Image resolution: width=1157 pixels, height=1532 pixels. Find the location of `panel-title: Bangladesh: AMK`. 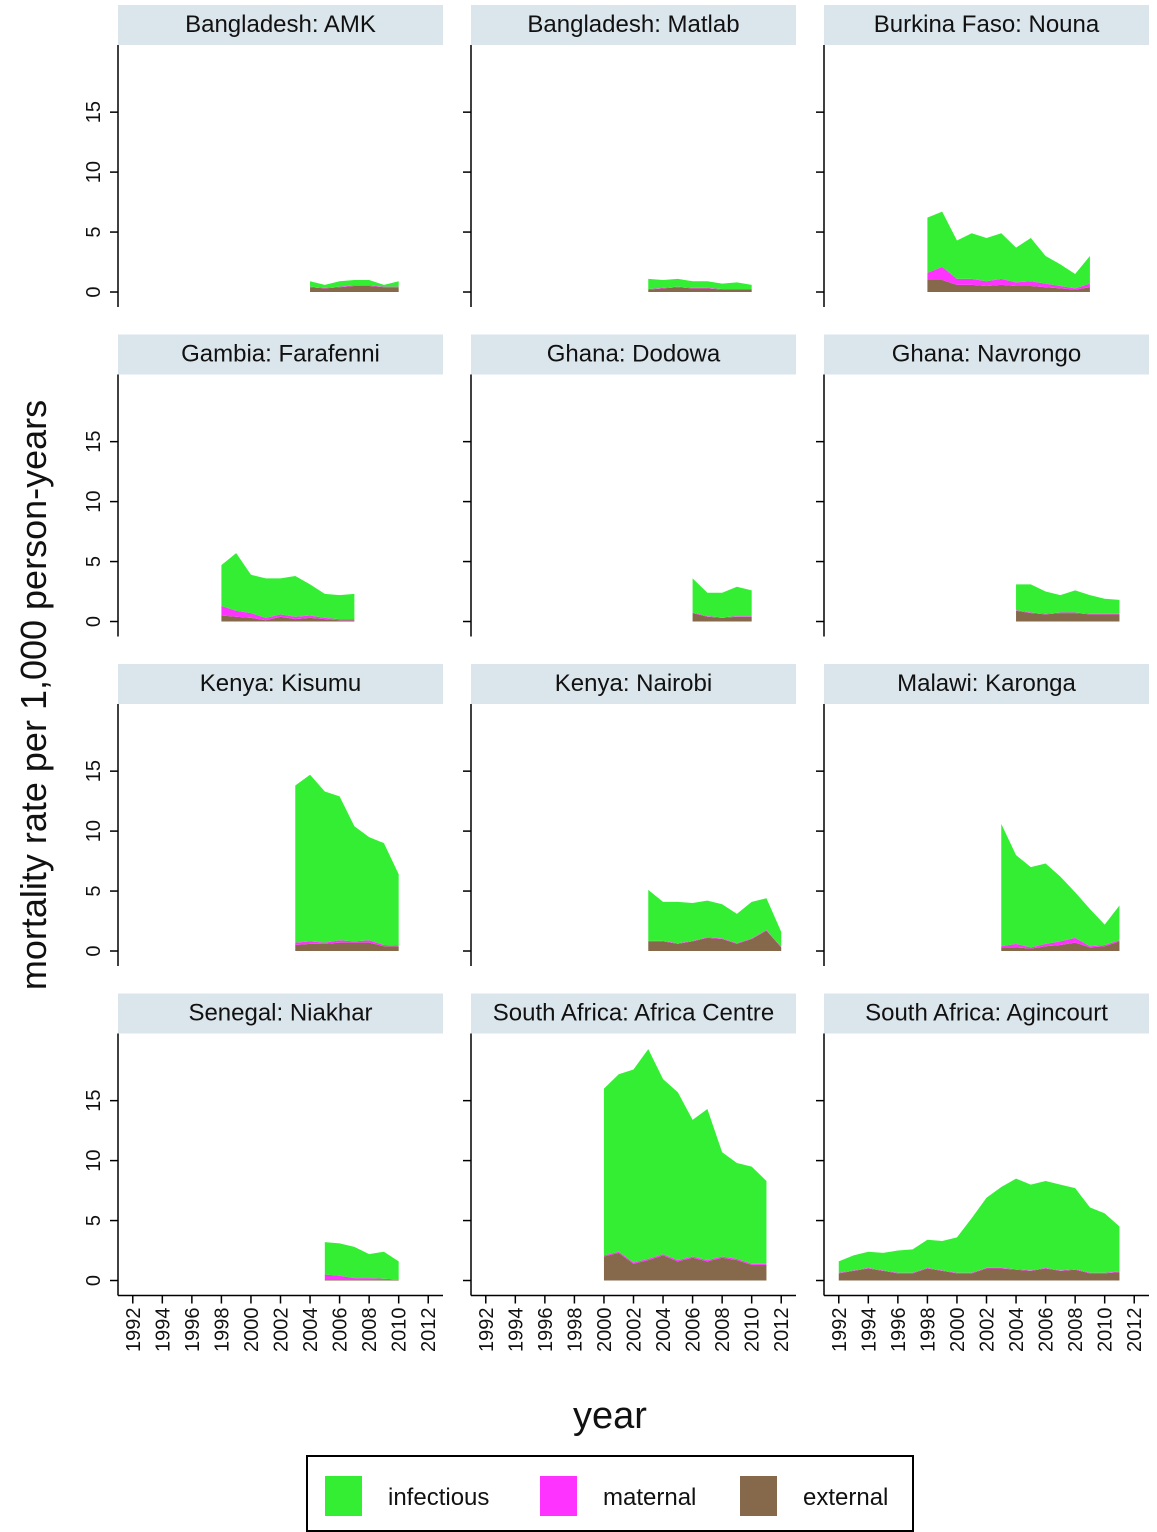

panel-title: Bangladesh: AMK is located at coordinates (280, 24).